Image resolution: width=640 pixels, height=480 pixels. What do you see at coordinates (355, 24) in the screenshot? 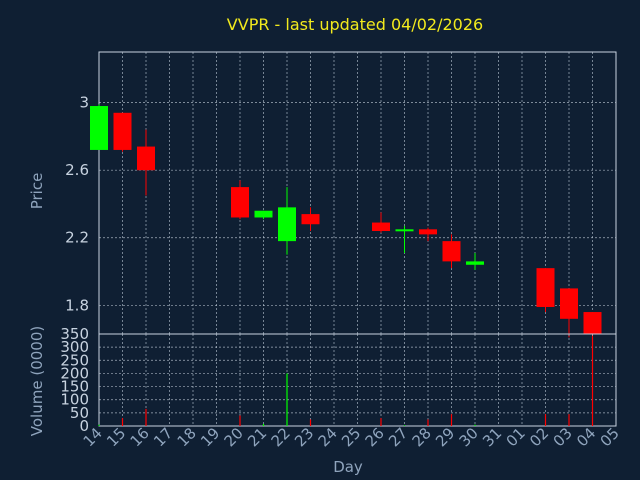
I see `chart-title: VVPR - last updated 04/02/2026` at bounding box center [355, 24].